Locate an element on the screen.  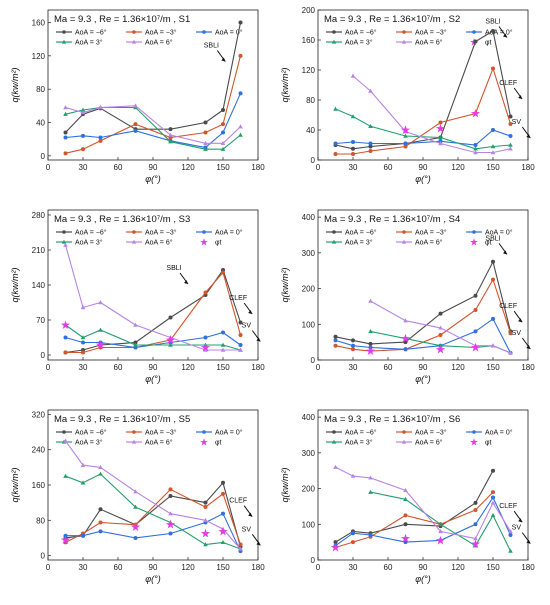
legend-item: AoA = 3° is located at coordinates (349, 443).